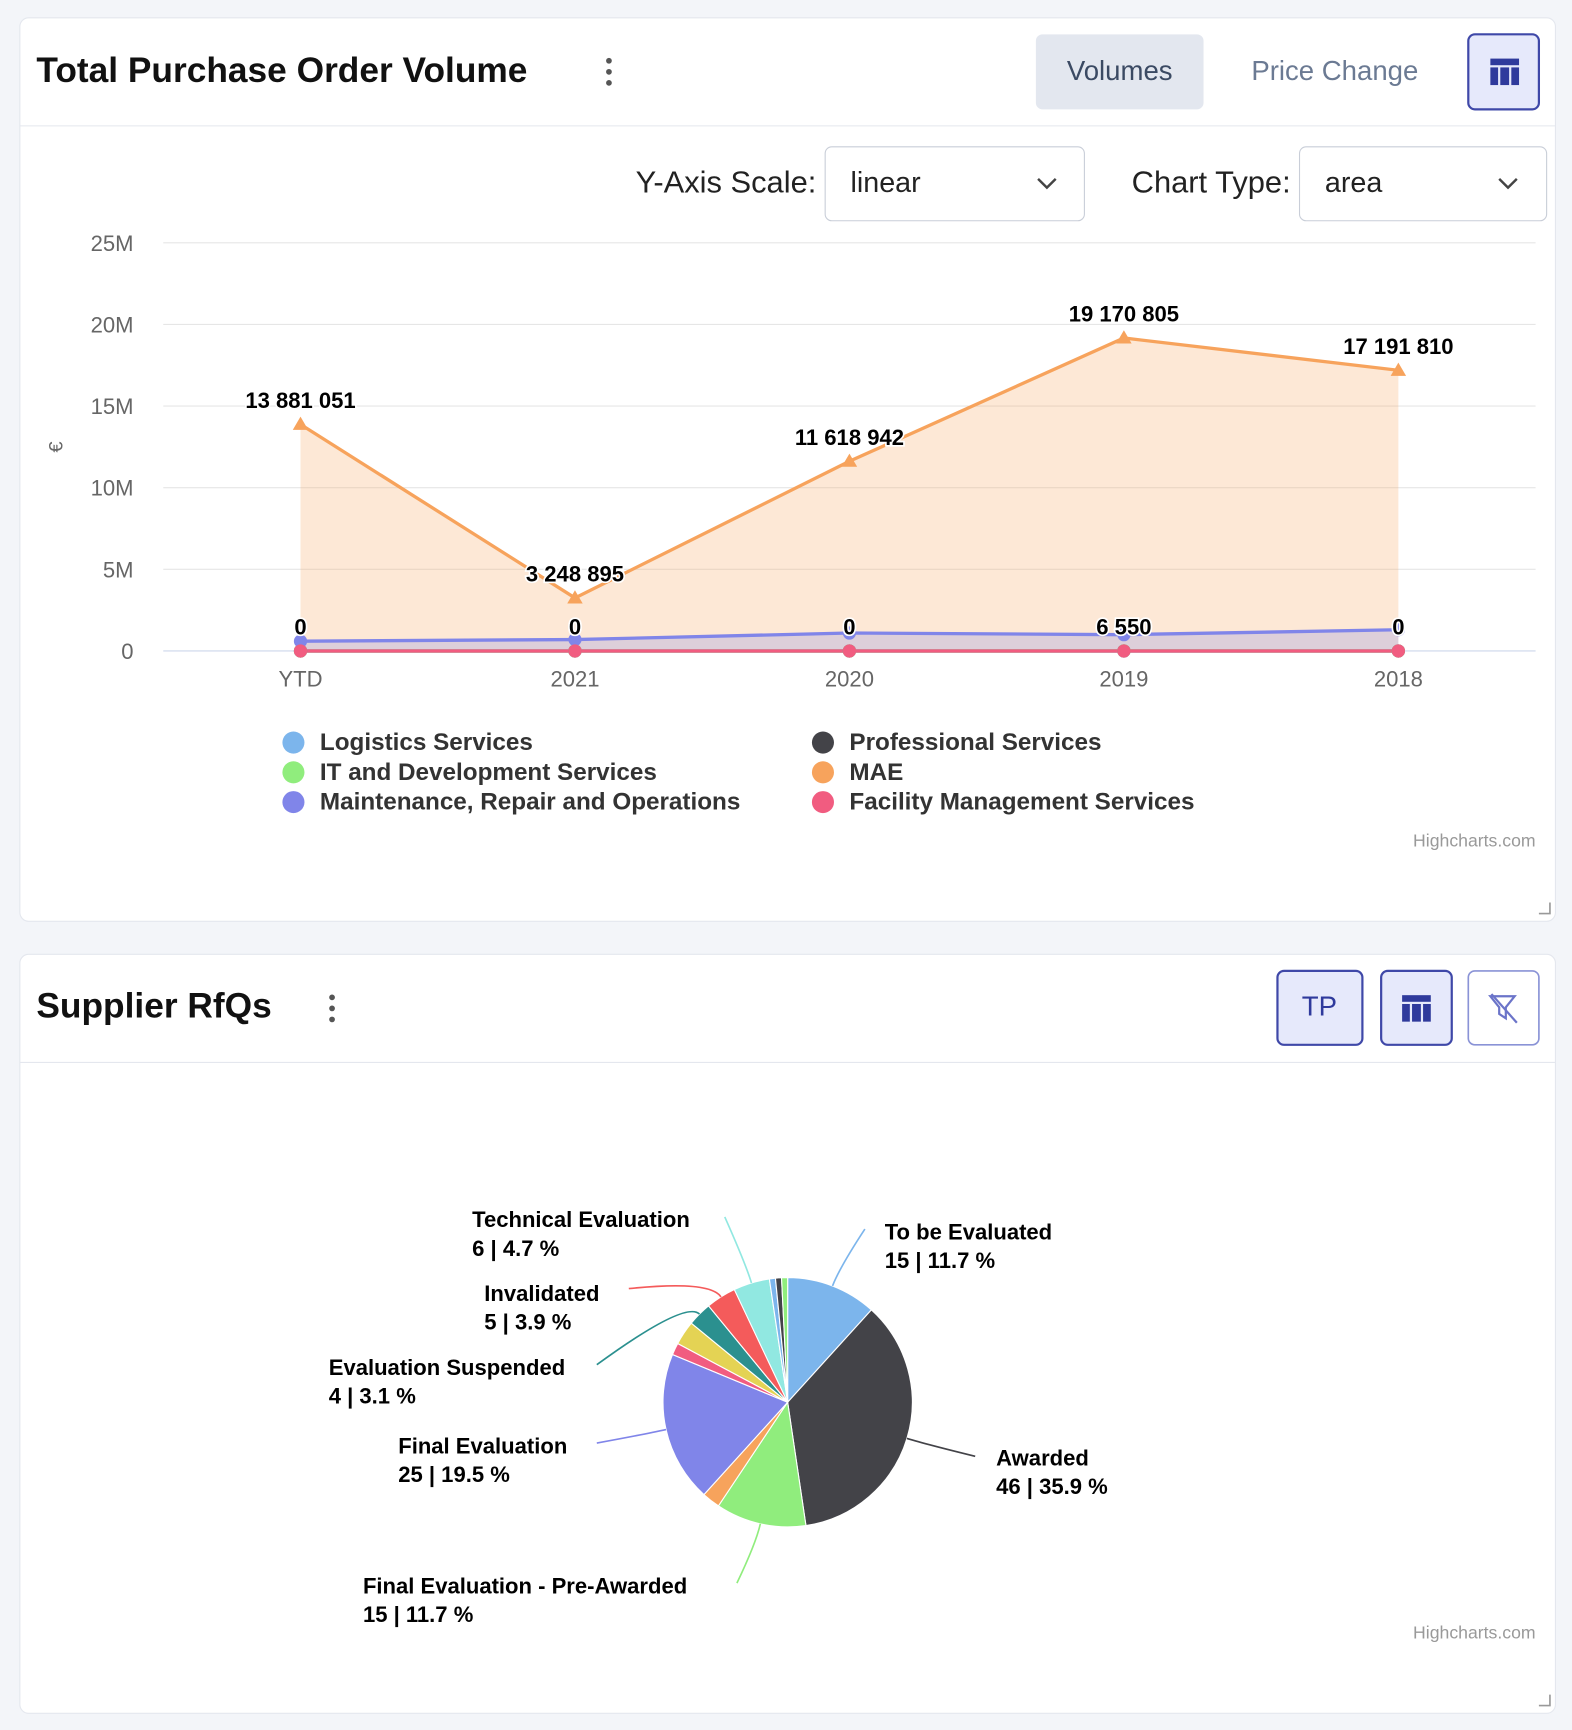 The image size is (1572, 1730). What do you see at coordinates (300, 400) in the screenshot?
I see `data-label: 13 881 051` at bounding box center [300, 400].